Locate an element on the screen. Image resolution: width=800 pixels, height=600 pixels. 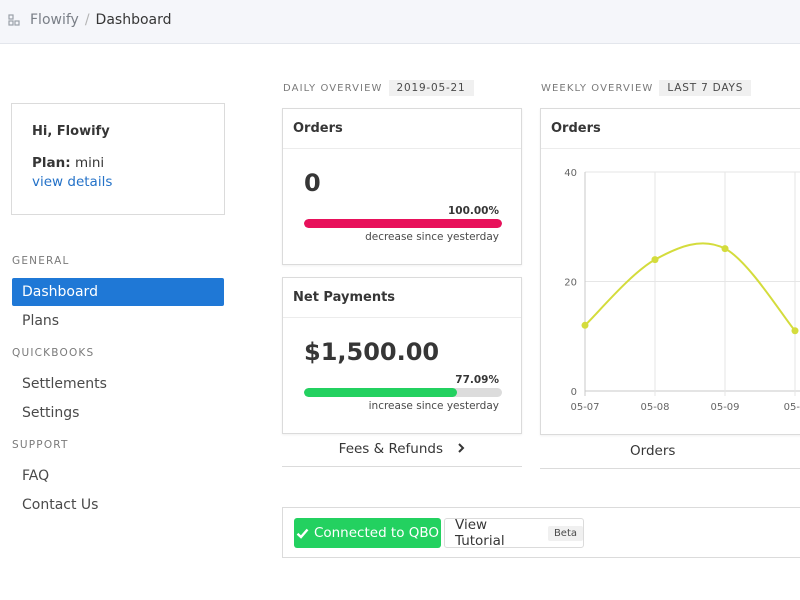
check-icon is located at coordinates (302, 533).